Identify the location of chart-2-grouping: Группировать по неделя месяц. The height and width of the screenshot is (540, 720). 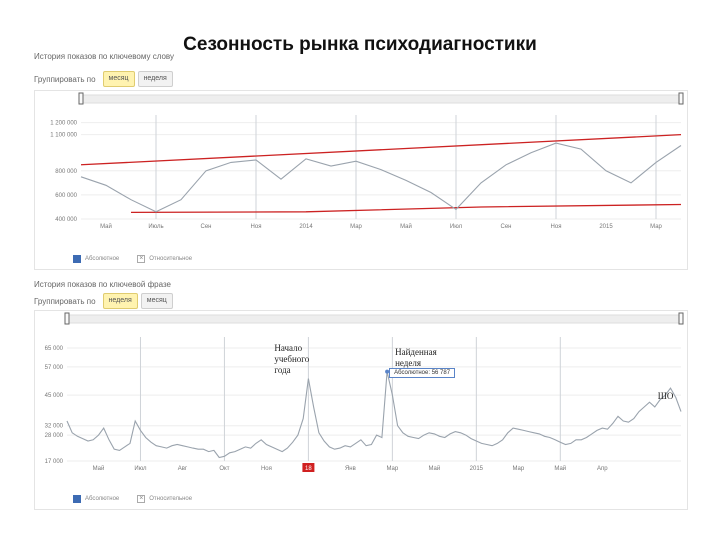
(103, 301).